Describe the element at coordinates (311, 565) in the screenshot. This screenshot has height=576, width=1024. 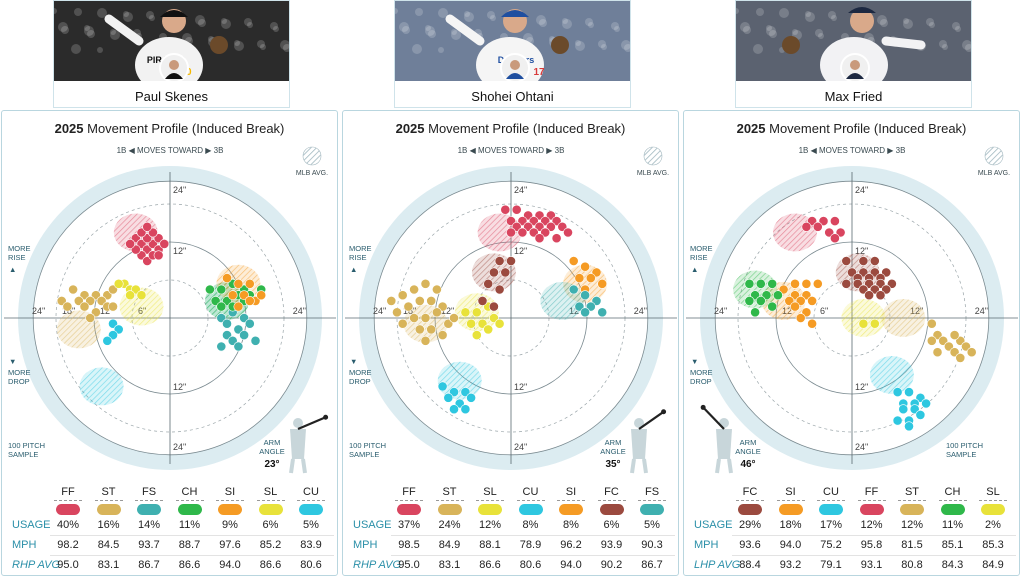
I see `stat-value-avg: 80.6` at that location.